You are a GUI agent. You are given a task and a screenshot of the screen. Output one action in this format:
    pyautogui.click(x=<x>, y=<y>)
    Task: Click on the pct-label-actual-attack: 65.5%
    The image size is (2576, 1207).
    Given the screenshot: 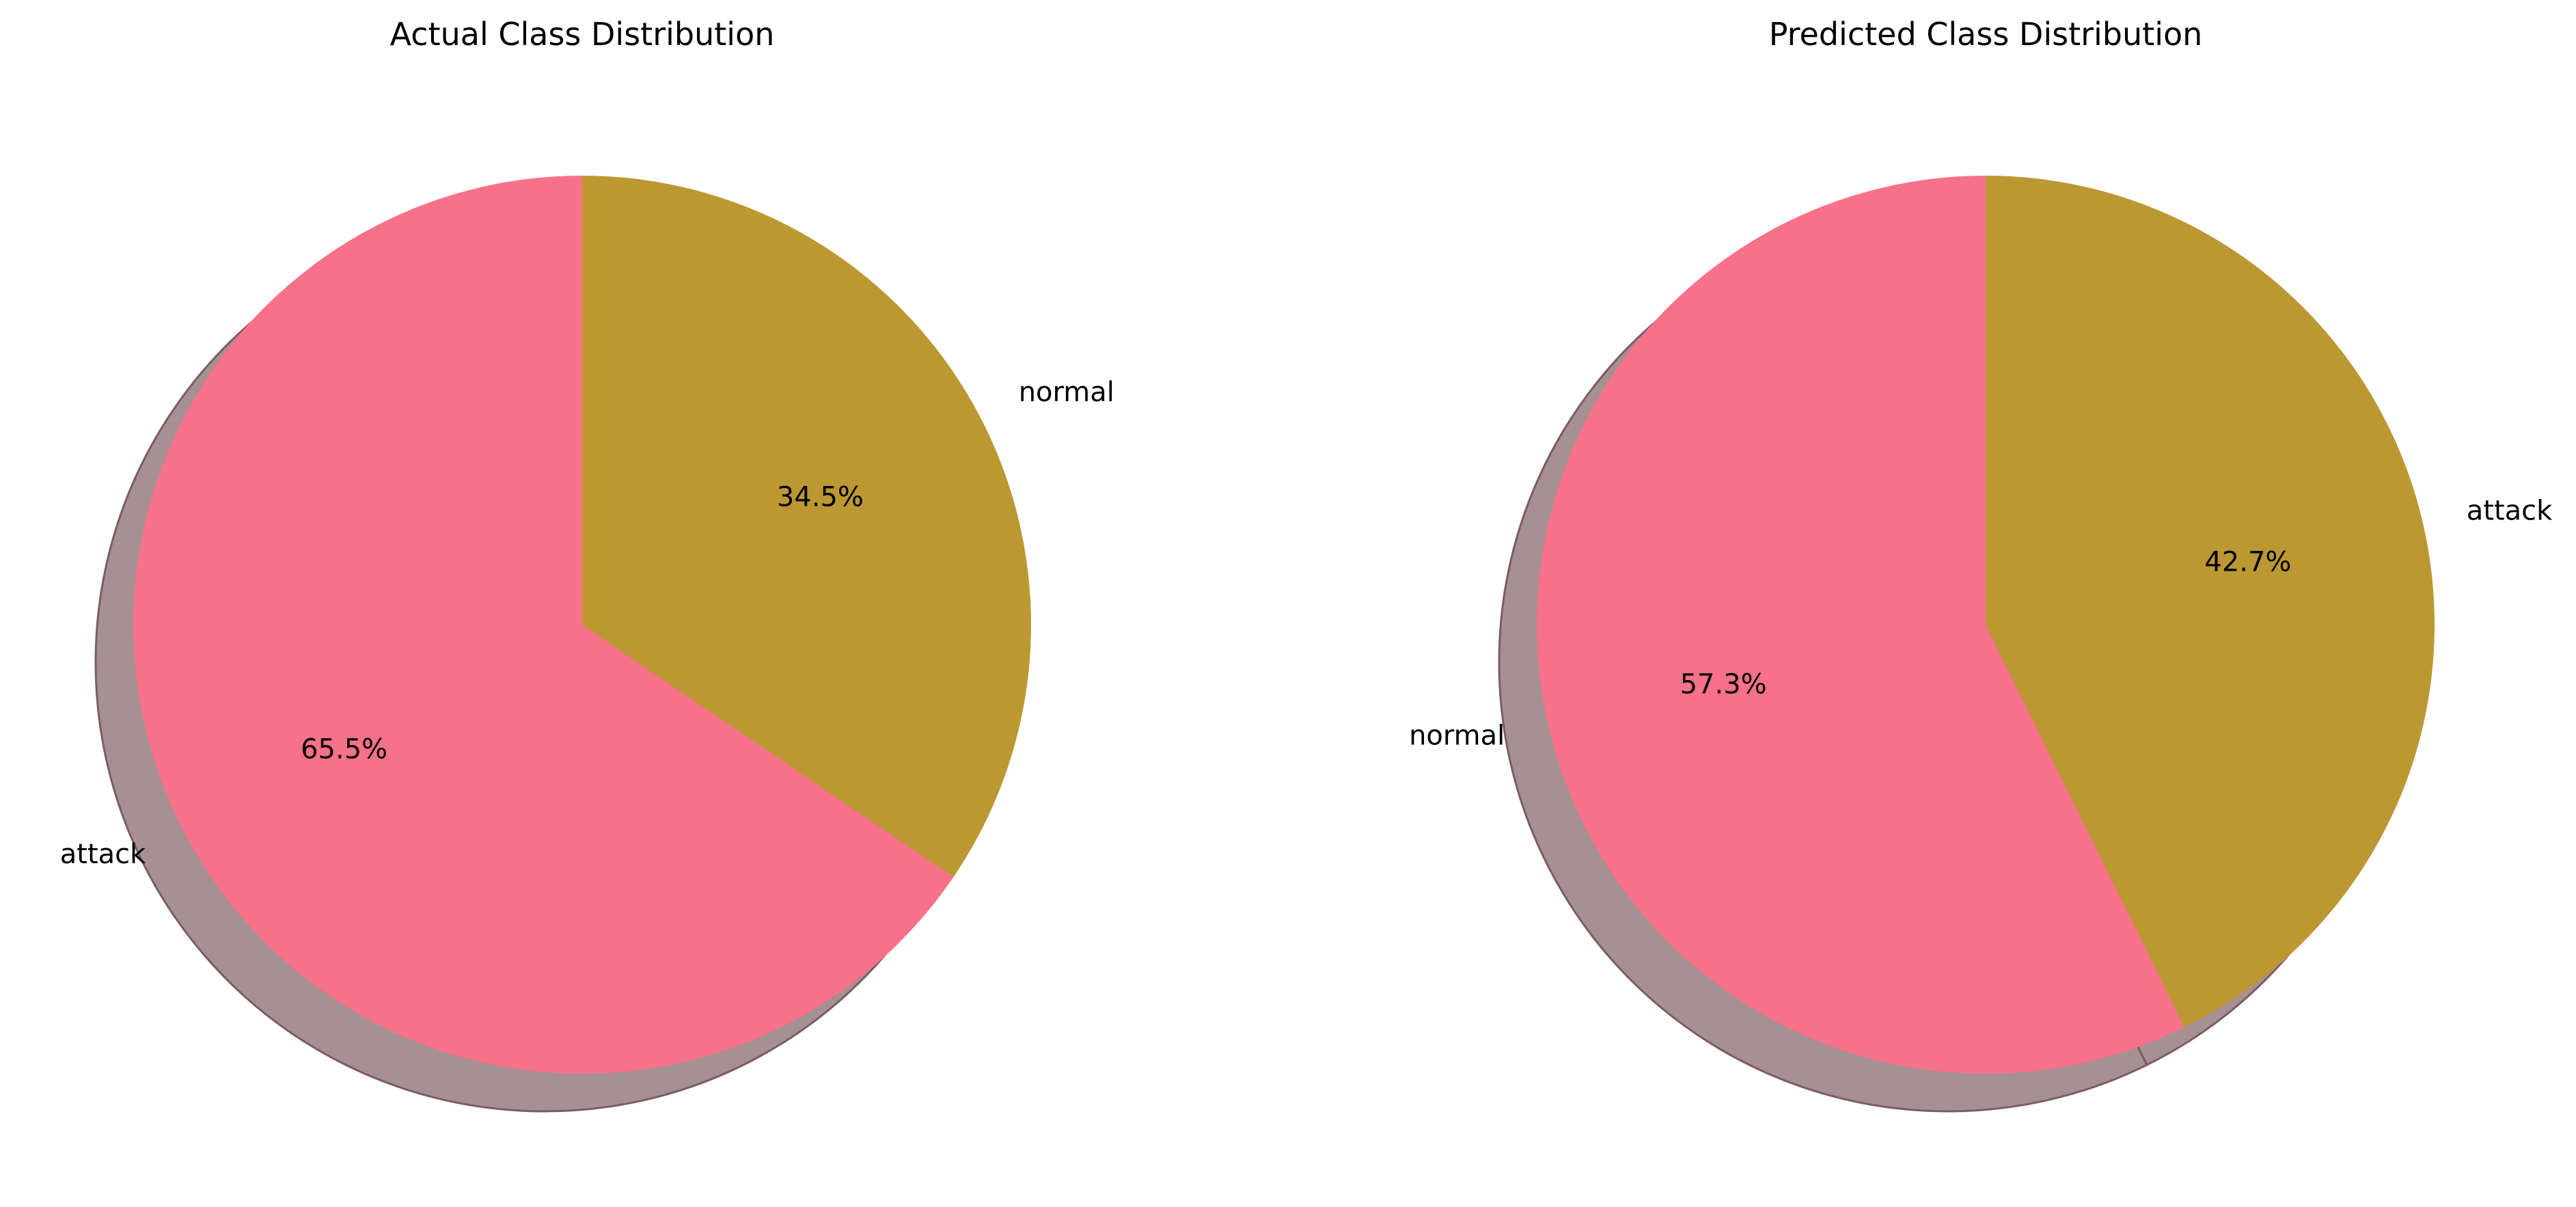 What is the action you would take?
    pyautogui.click(x=344, y=749)
    